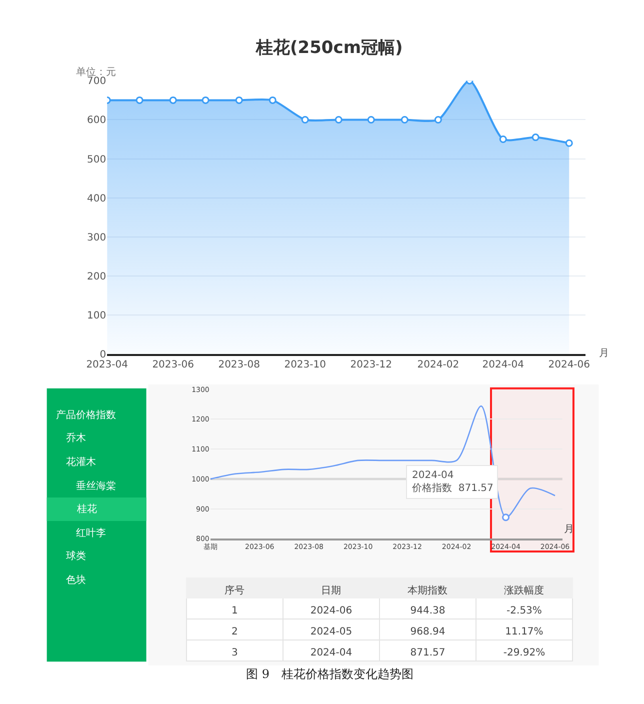  What do you see at coordinates (305, 365) in the screenshot?
I see `x-tick-label: 2023-10` at bounding box center [305, 365].